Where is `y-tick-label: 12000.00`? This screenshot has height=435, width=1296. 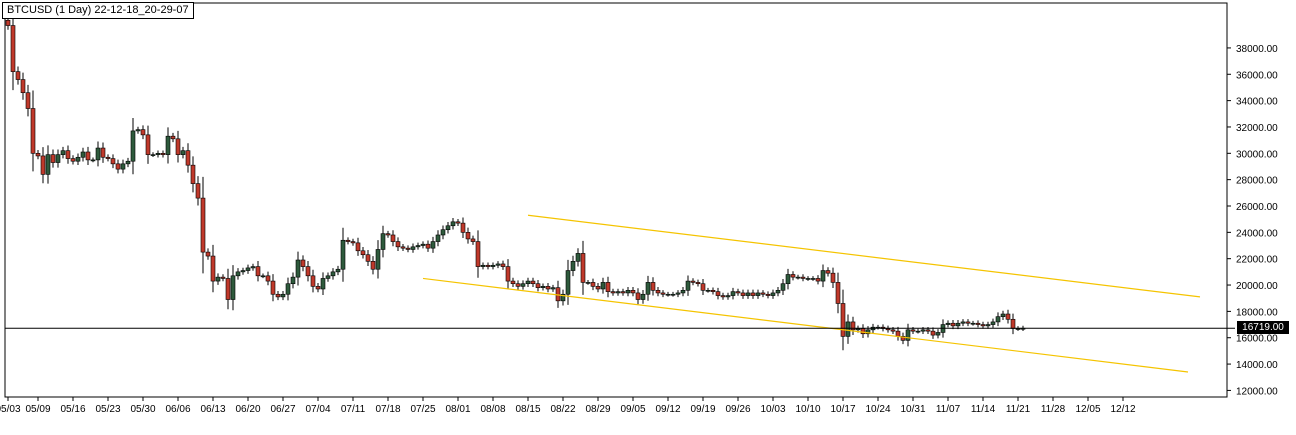 y-tick-label: 12000.00 is located at coordinates (1257, 391).